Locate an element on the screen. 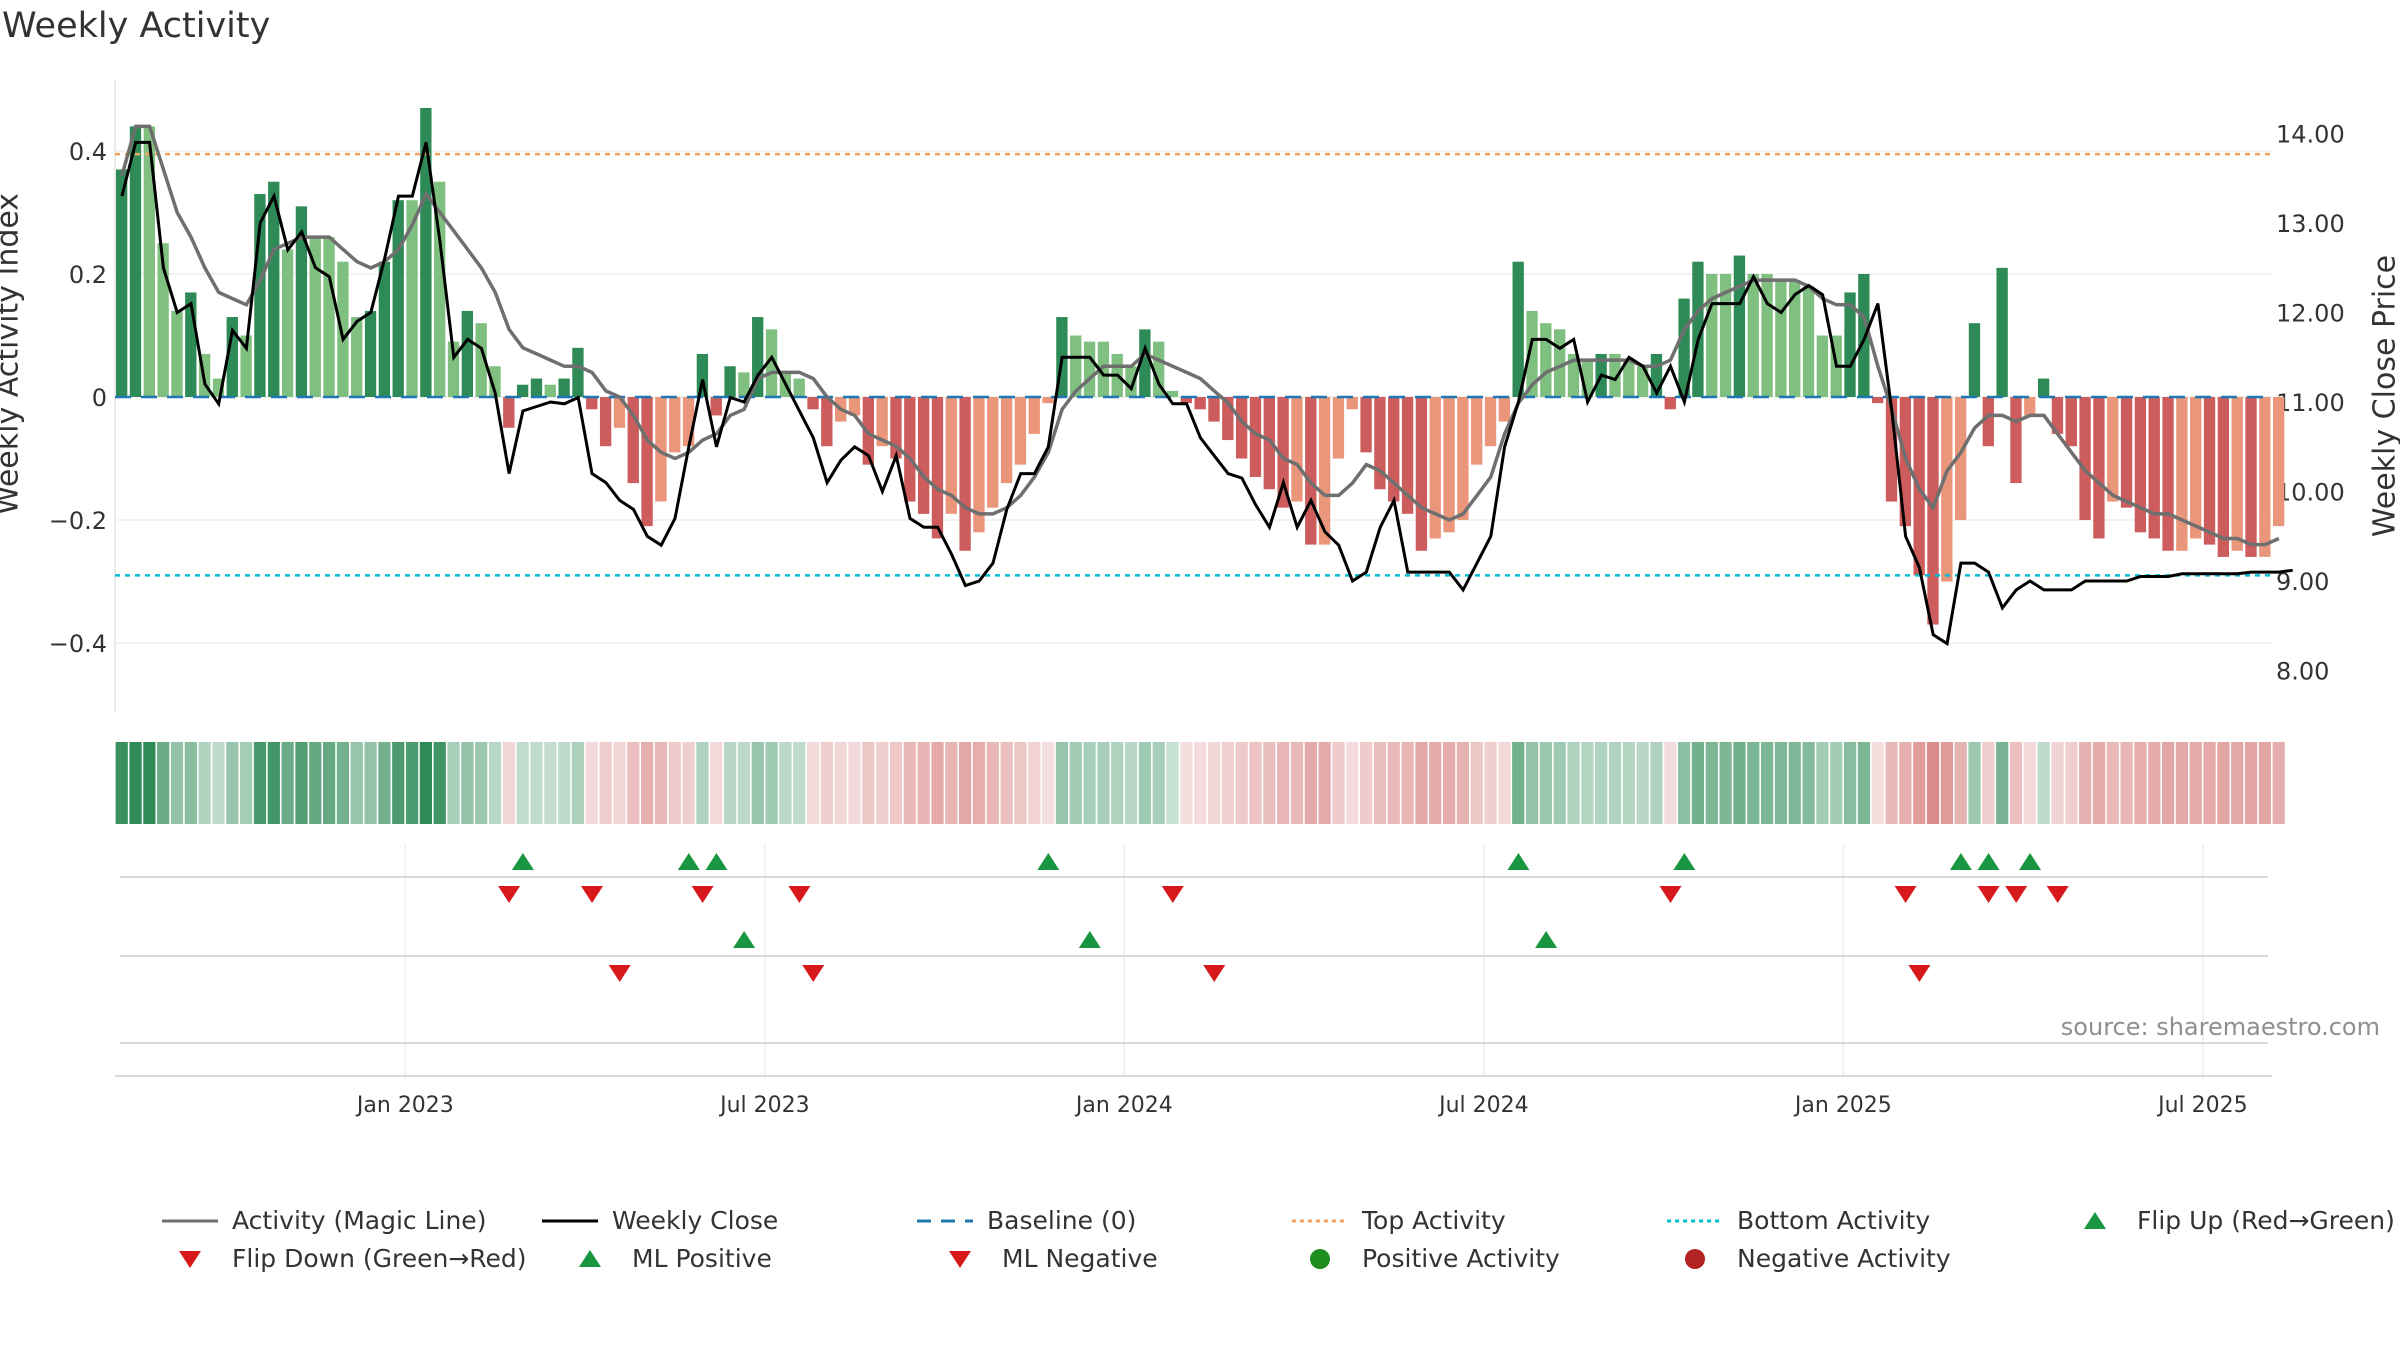 The image size is (2400, 1350). y-tick-label: 0.4 is located at coordinates (88, 152).